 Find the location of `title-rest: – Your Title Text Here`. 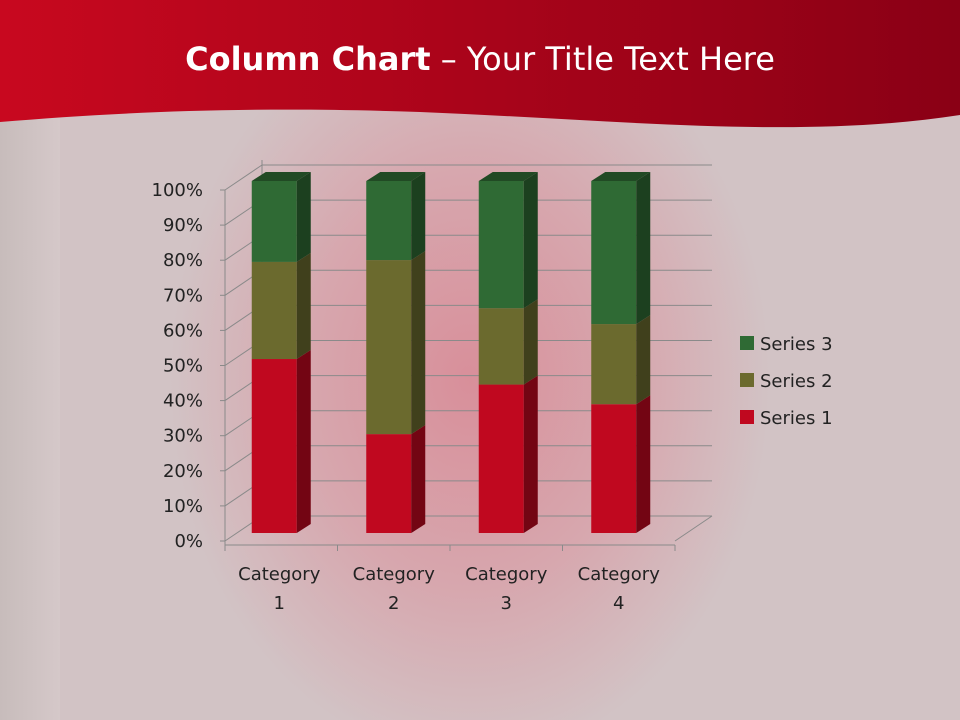

title-rest: – Your Title Text Here is located at coordinates (602, 59).